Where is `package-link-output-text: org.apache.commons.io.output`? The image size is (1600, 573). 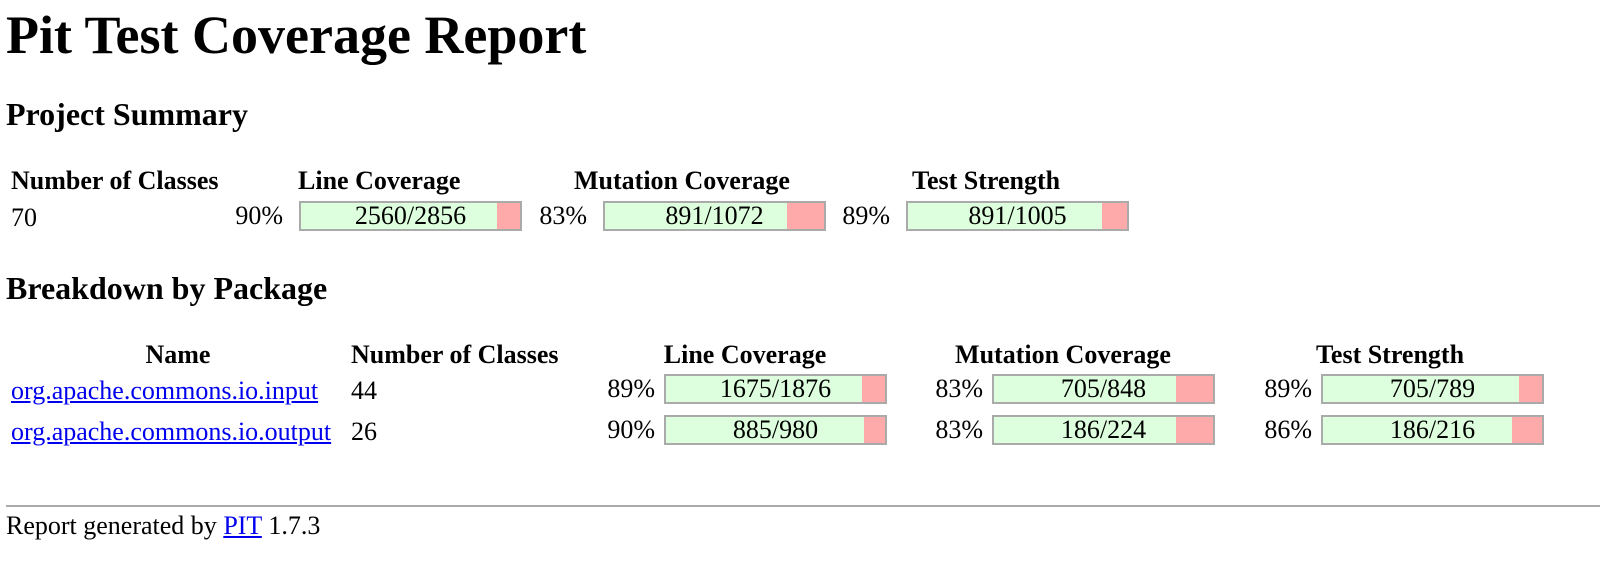
package-link-output-text: org.apache.commons.io.output is located at coordinates (171, 431).